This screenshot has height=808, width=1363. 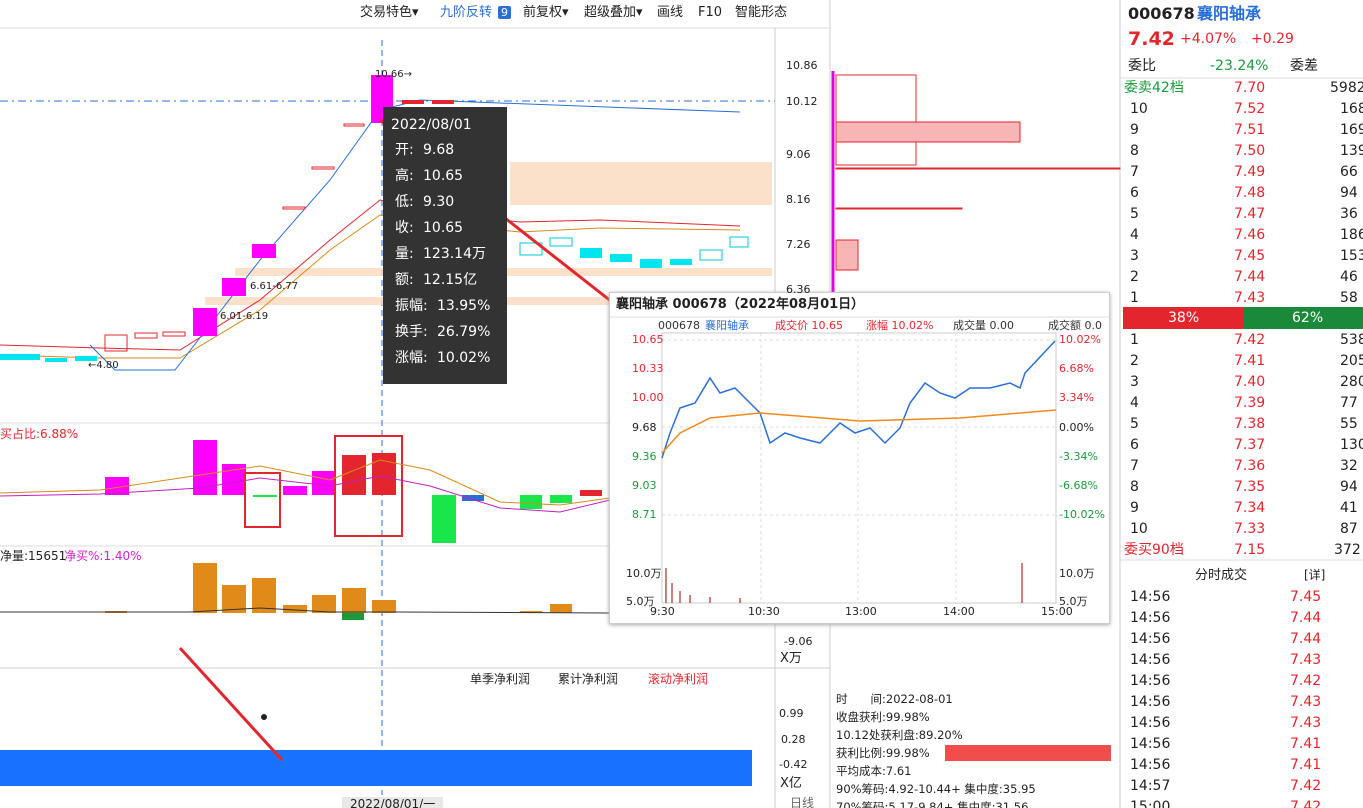 What do you see at coordinates (791, 713) in the screenshot?
I see `axis-tick: 0.99` at bounding box center [791, 713].